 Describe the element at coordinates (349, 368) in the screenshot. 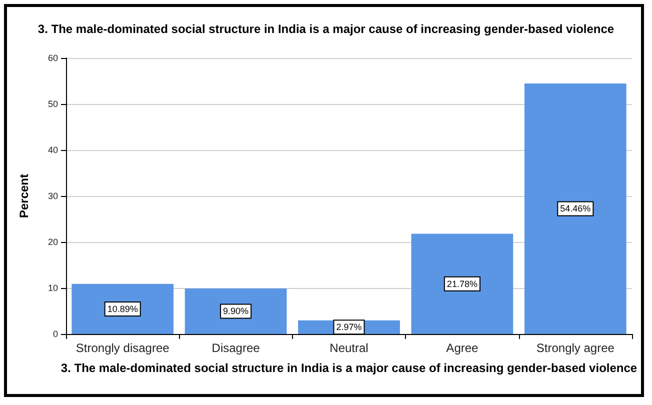

I see `x-axis-title: 3. The male-dominated social structure in India is a major cause of increasing gender-based violence` at that location.